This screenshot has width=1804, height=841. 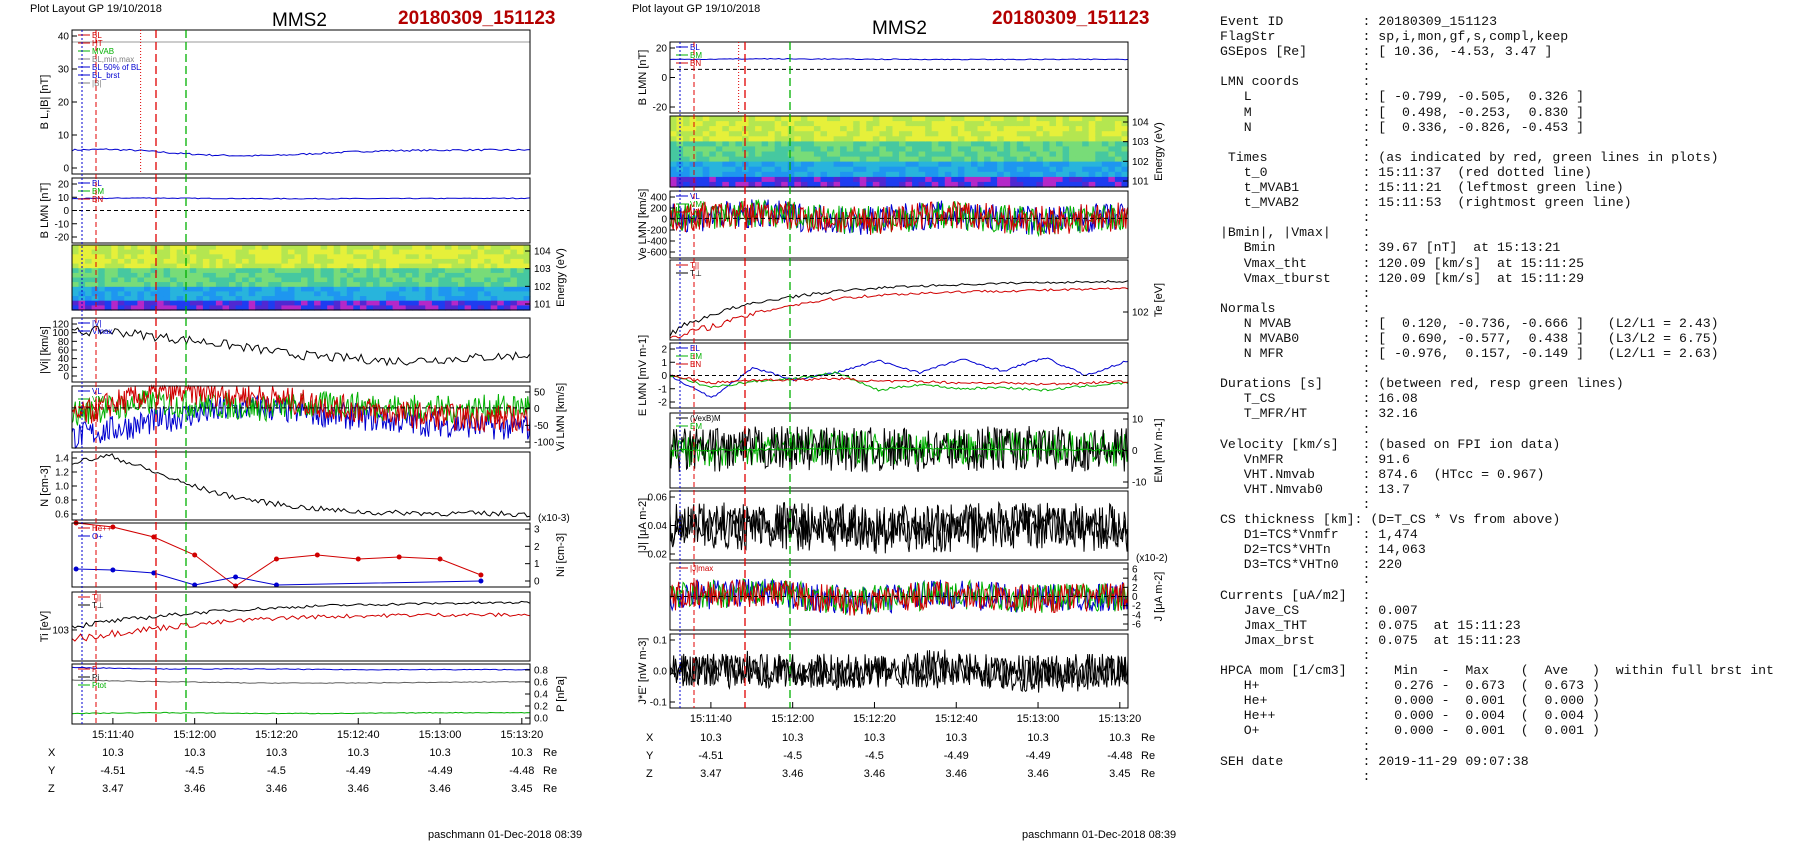 I want to click on info-line: Bmin : 39.67 [nT] at 15:13:21, so click(x=1390, y=248).